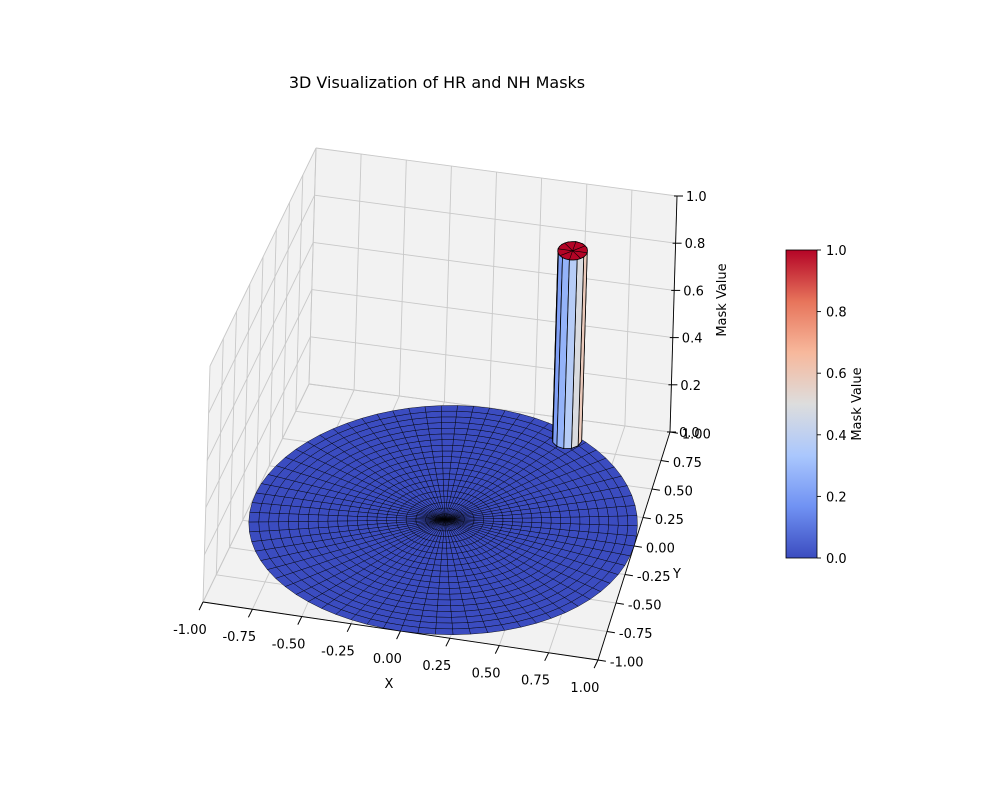 The height and width of the screenshot is (800, 1000). I want to click on y-tick-label: -0.75, so click(636, 634).